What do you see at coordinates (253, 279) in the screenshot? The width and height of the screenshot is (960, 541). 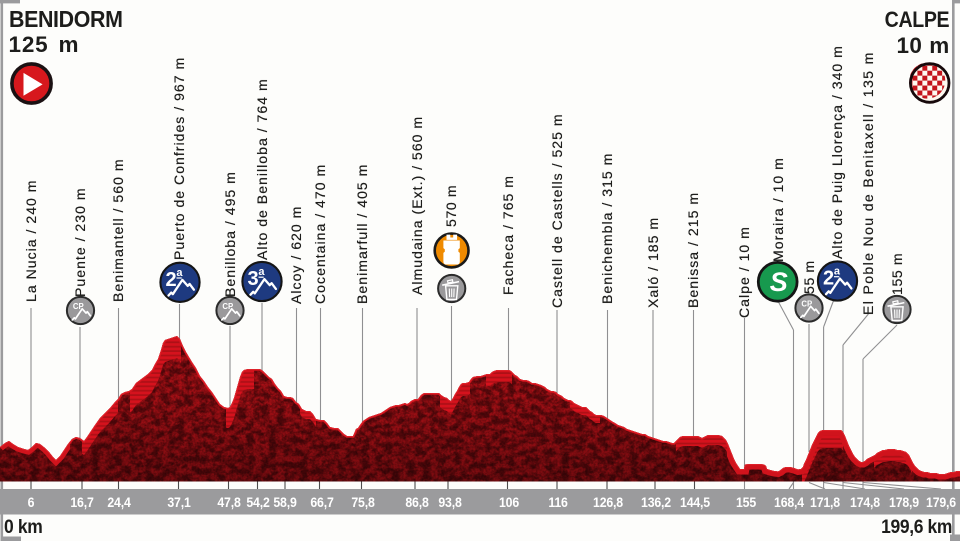 I see `svg-text: 3` at bounding box center [253, 279].